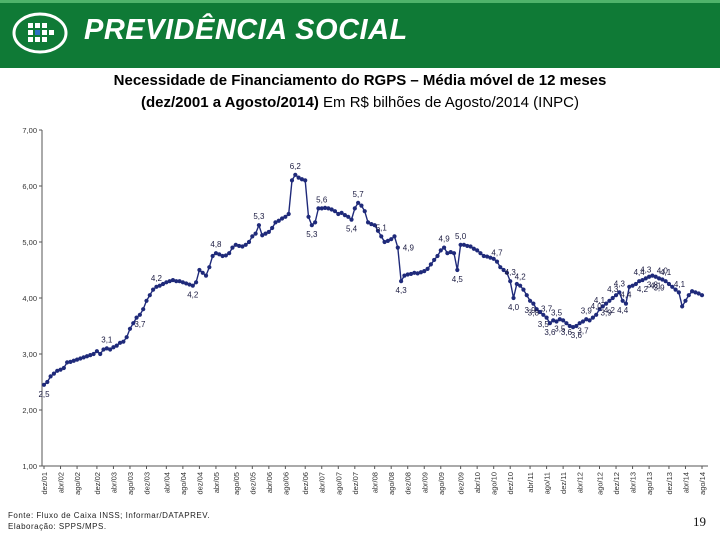 This screenshot has width=720, height=540. Describe the element at coordinates (312, 234) in the screenshot. I see `data-label: 5,3` at that location.